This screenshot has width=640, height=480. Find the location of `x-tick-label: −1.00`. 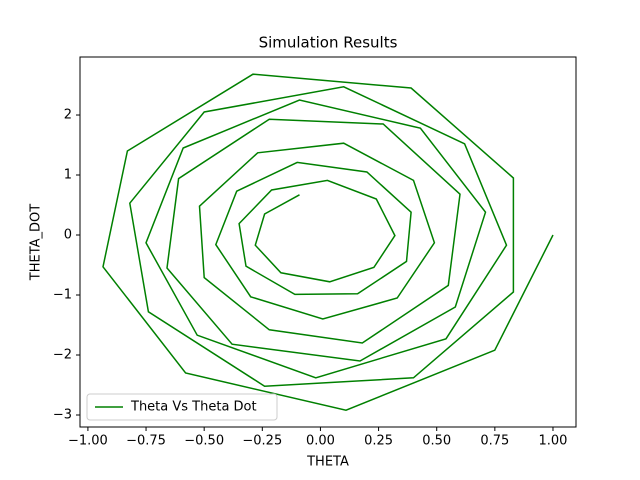

x-tick-label: −1.00 is located at coordinates (88, 441).